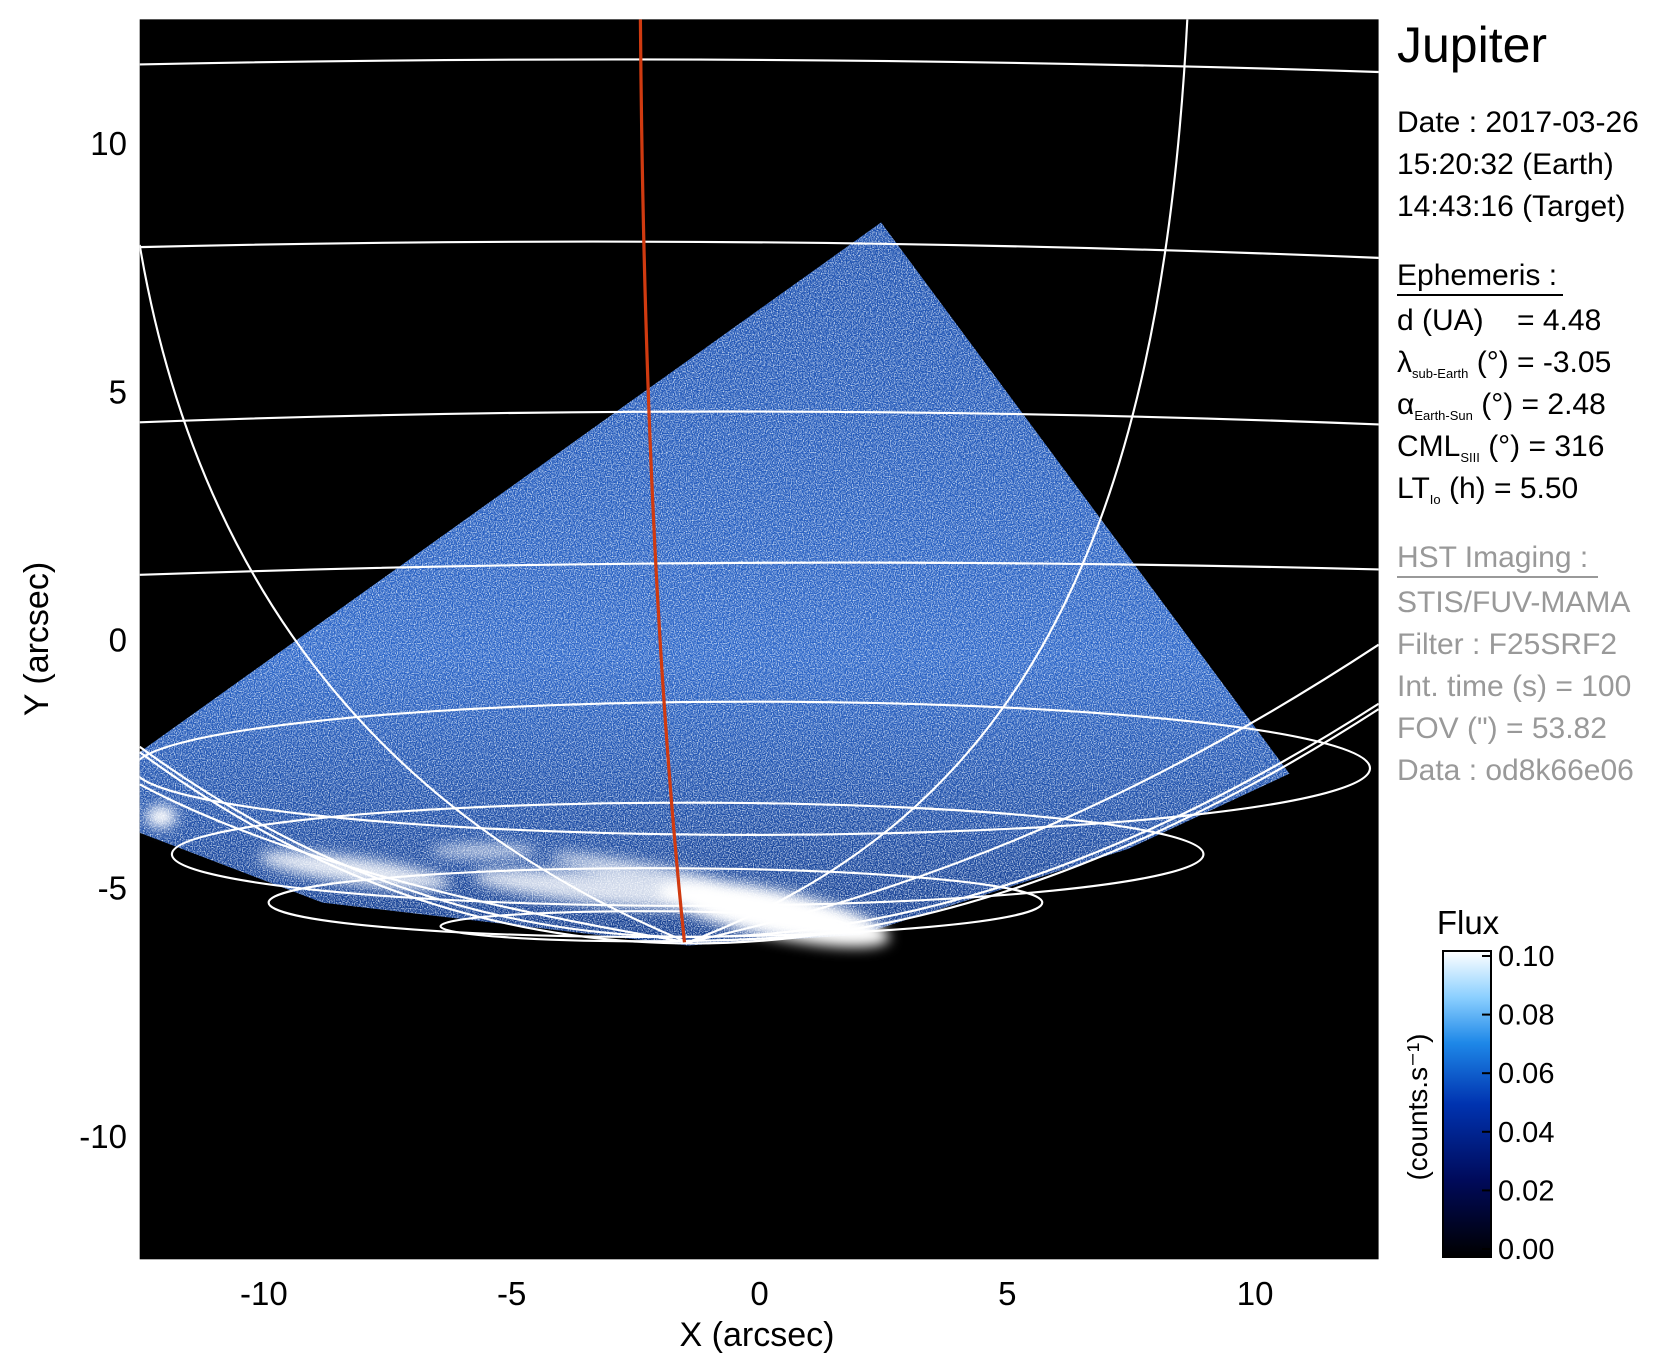 The width and height of the screenshot is (1676, 1367). I want to click on section-title: Ephemeris :, so click(1477, 275).